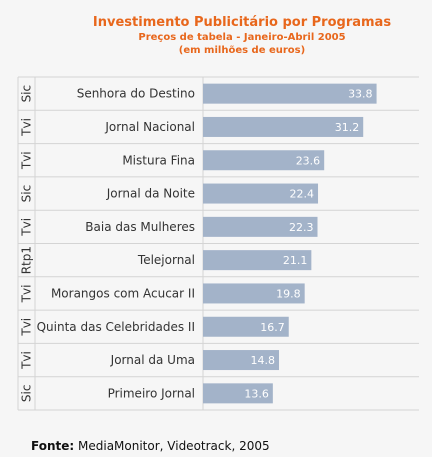 Image resolution: width=432 pixels, height=457 pixels. Describe the element at coordinates (174, 446) in the screenshot. I see `source-text: MediaMonitor, Videotrack, 2005` at that location.